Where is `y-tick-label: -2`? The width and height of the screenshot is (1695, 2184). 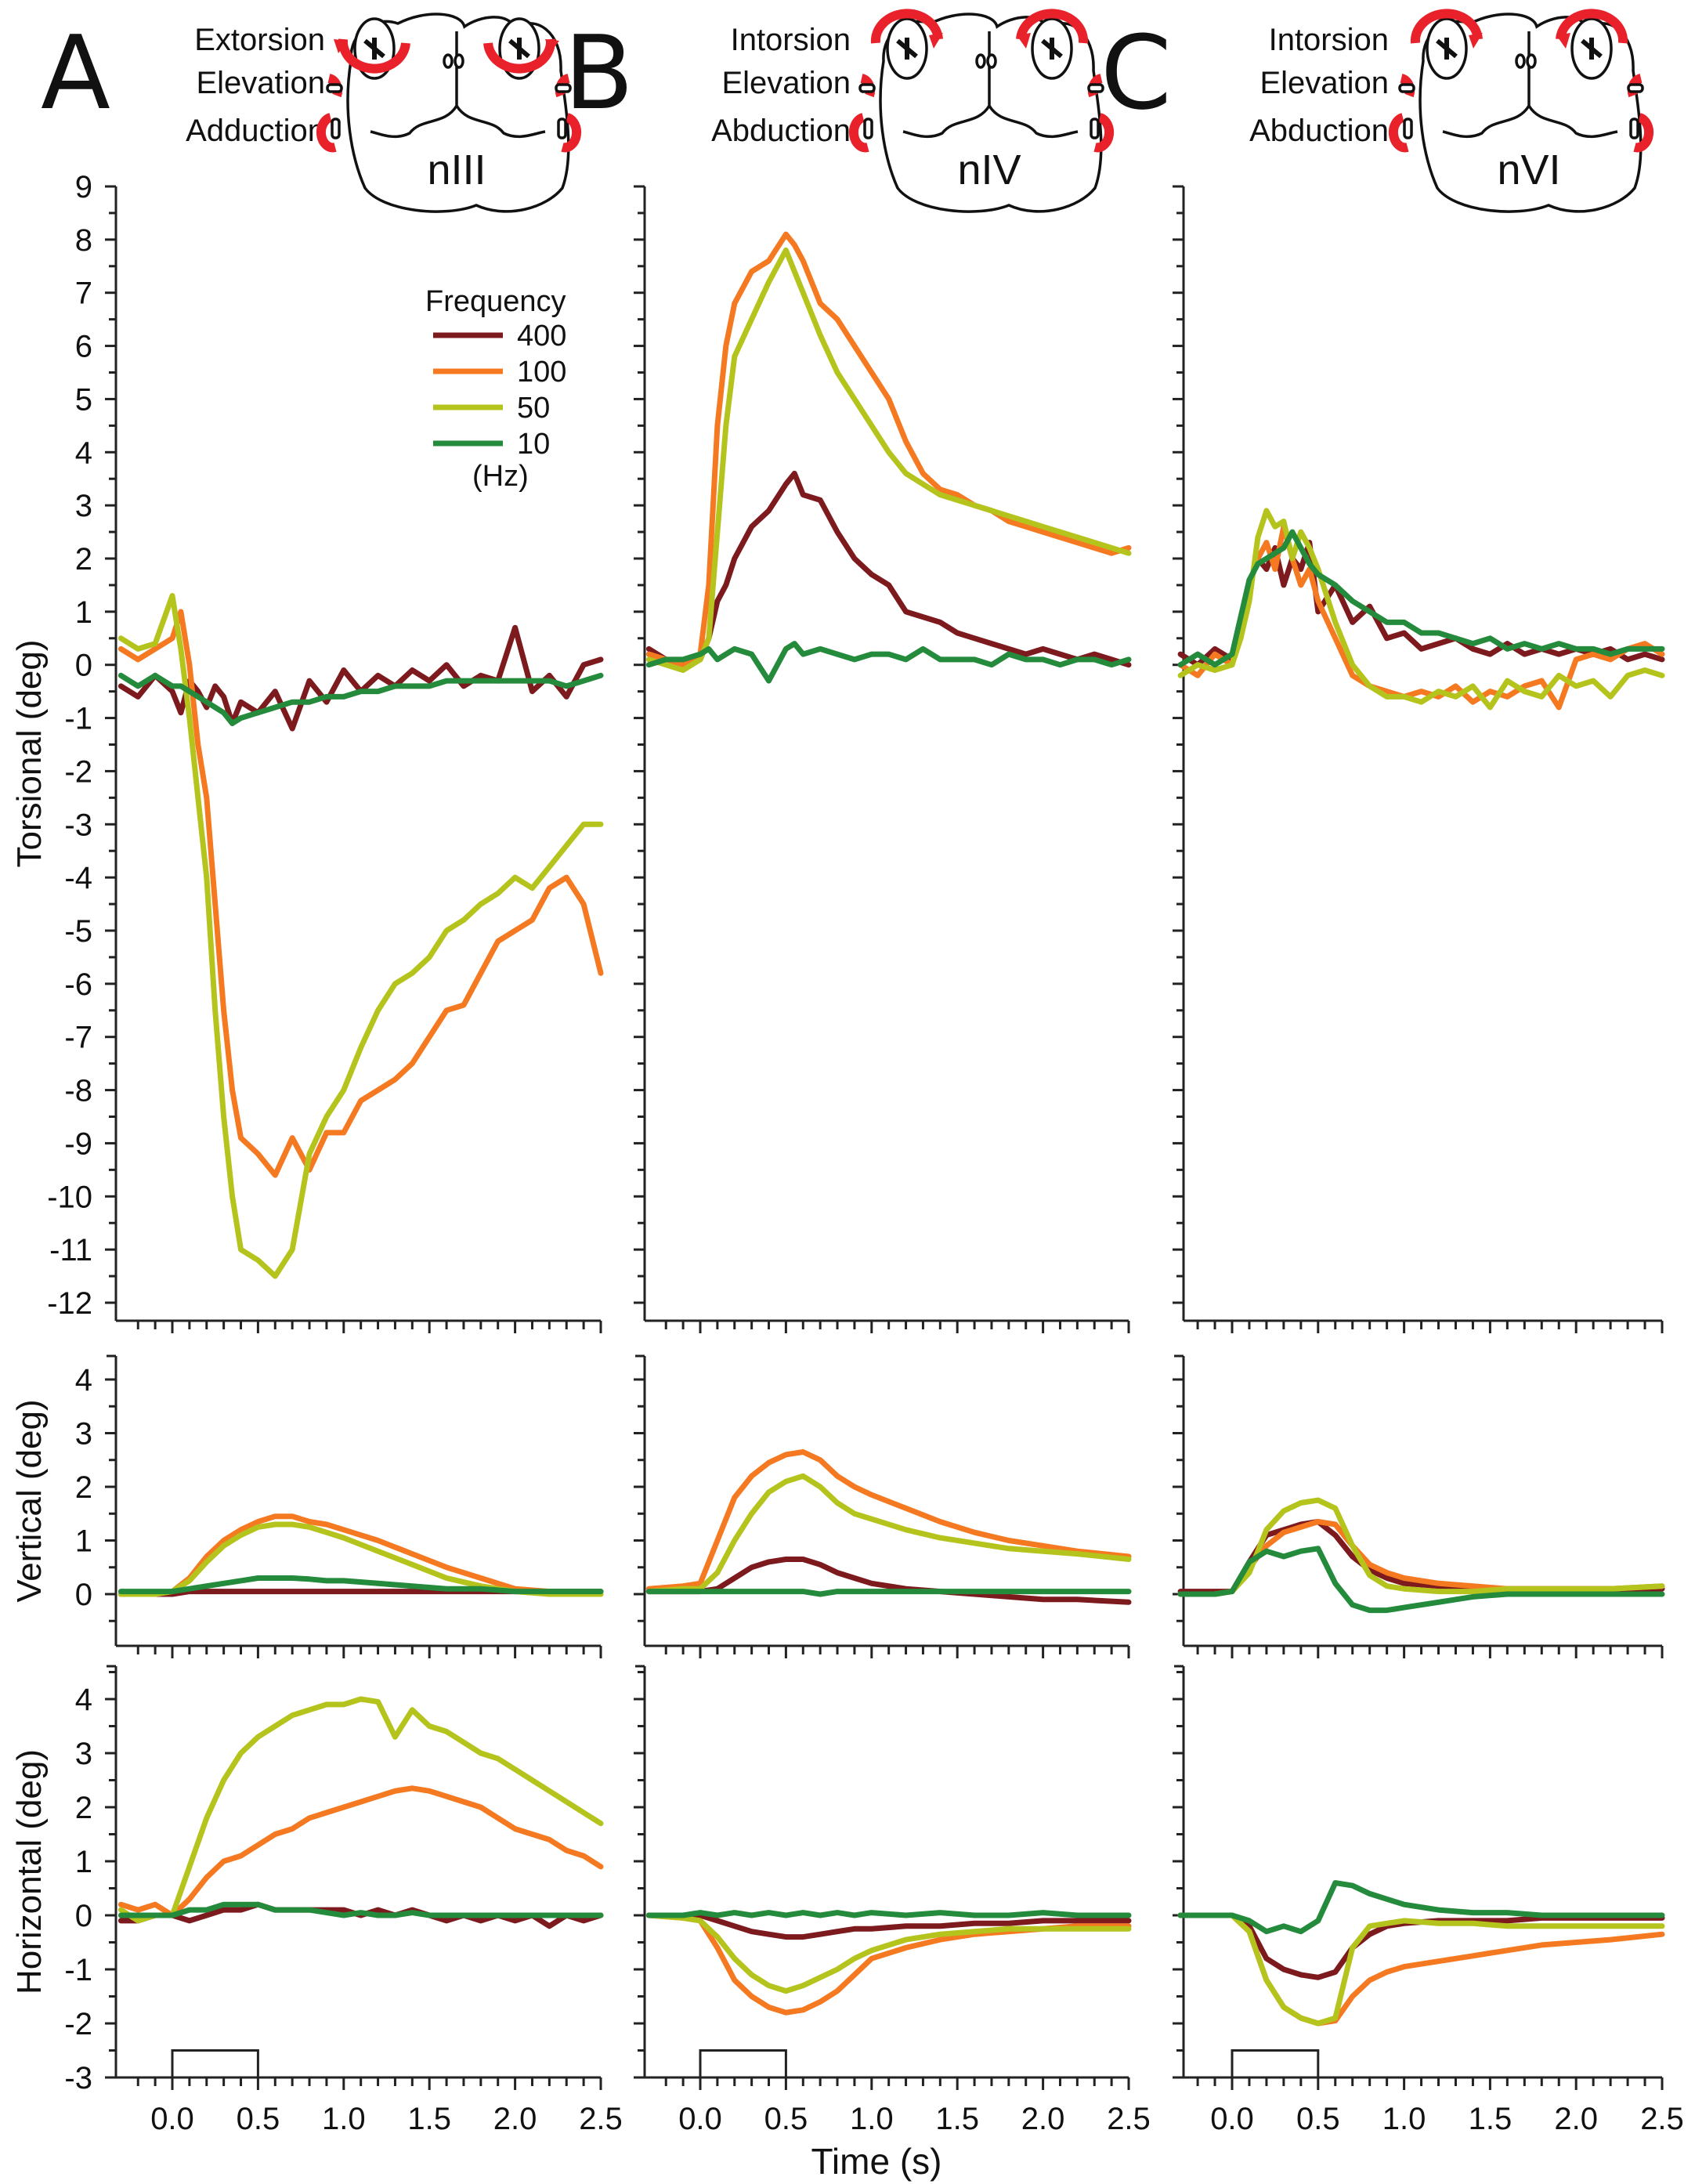
y-tick-label: -2 is located at coordinates (78, 2024).